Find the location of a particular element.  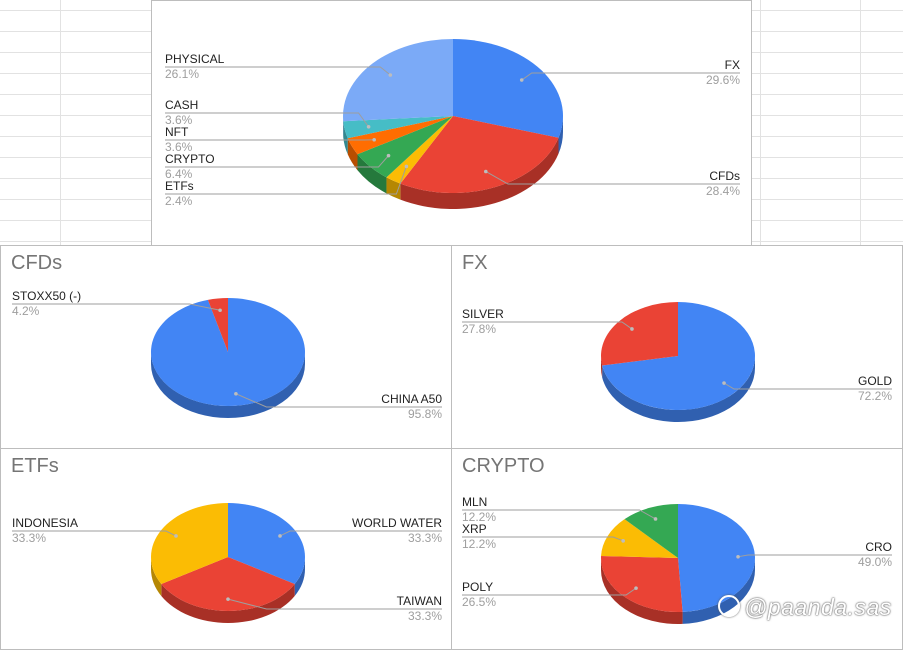

watermark-logo-icon is located at coordinates (729, 606).